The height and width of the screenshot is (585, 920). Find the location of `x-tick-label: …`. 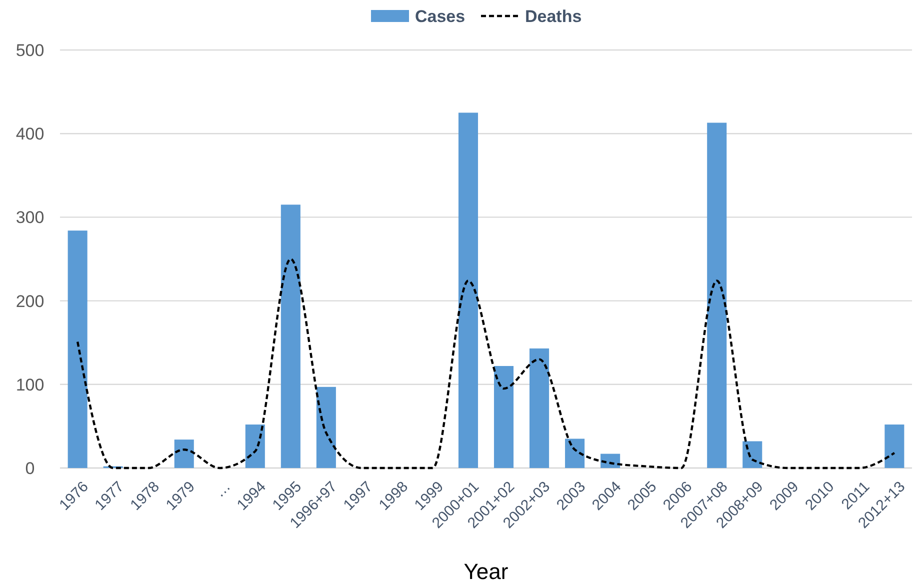

x-tick-label: … is located at coordinates (222, 489).